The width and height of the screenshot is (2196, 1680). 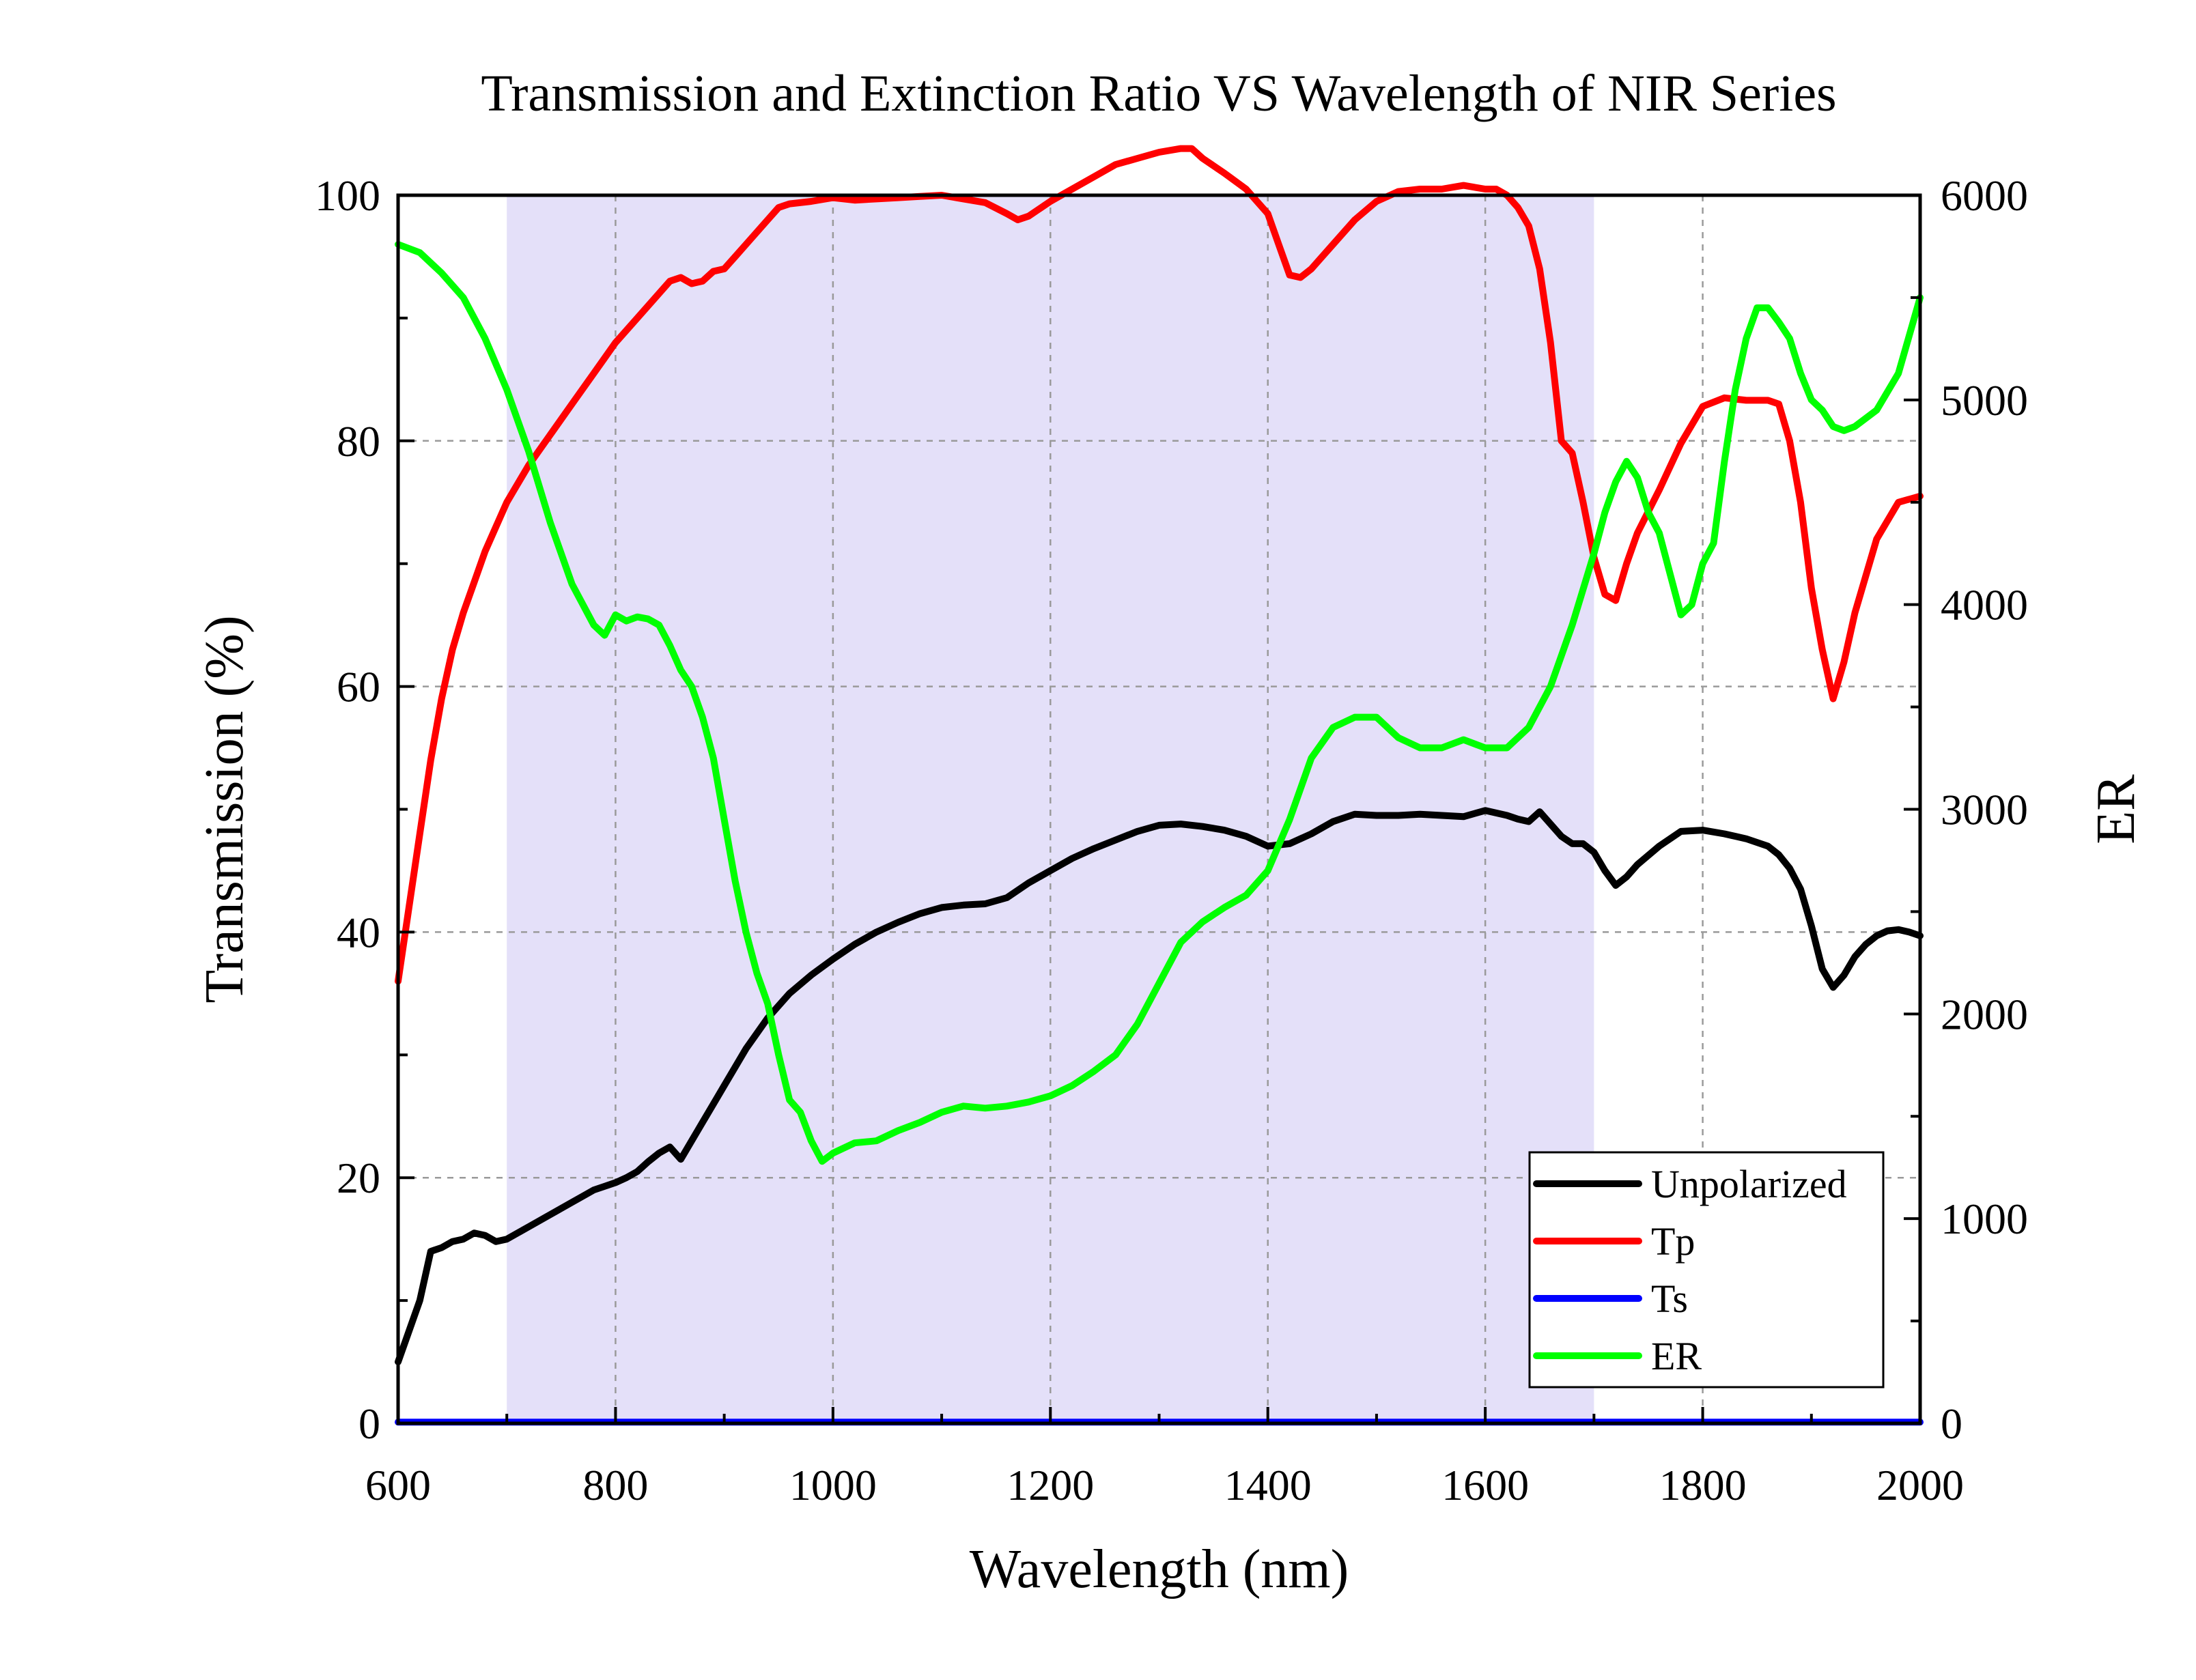 What do you see at coordinates (1670, 1299) in the screenshot?
I see `legend-label-ts: Ts` at bounding box center [1670, 1299].